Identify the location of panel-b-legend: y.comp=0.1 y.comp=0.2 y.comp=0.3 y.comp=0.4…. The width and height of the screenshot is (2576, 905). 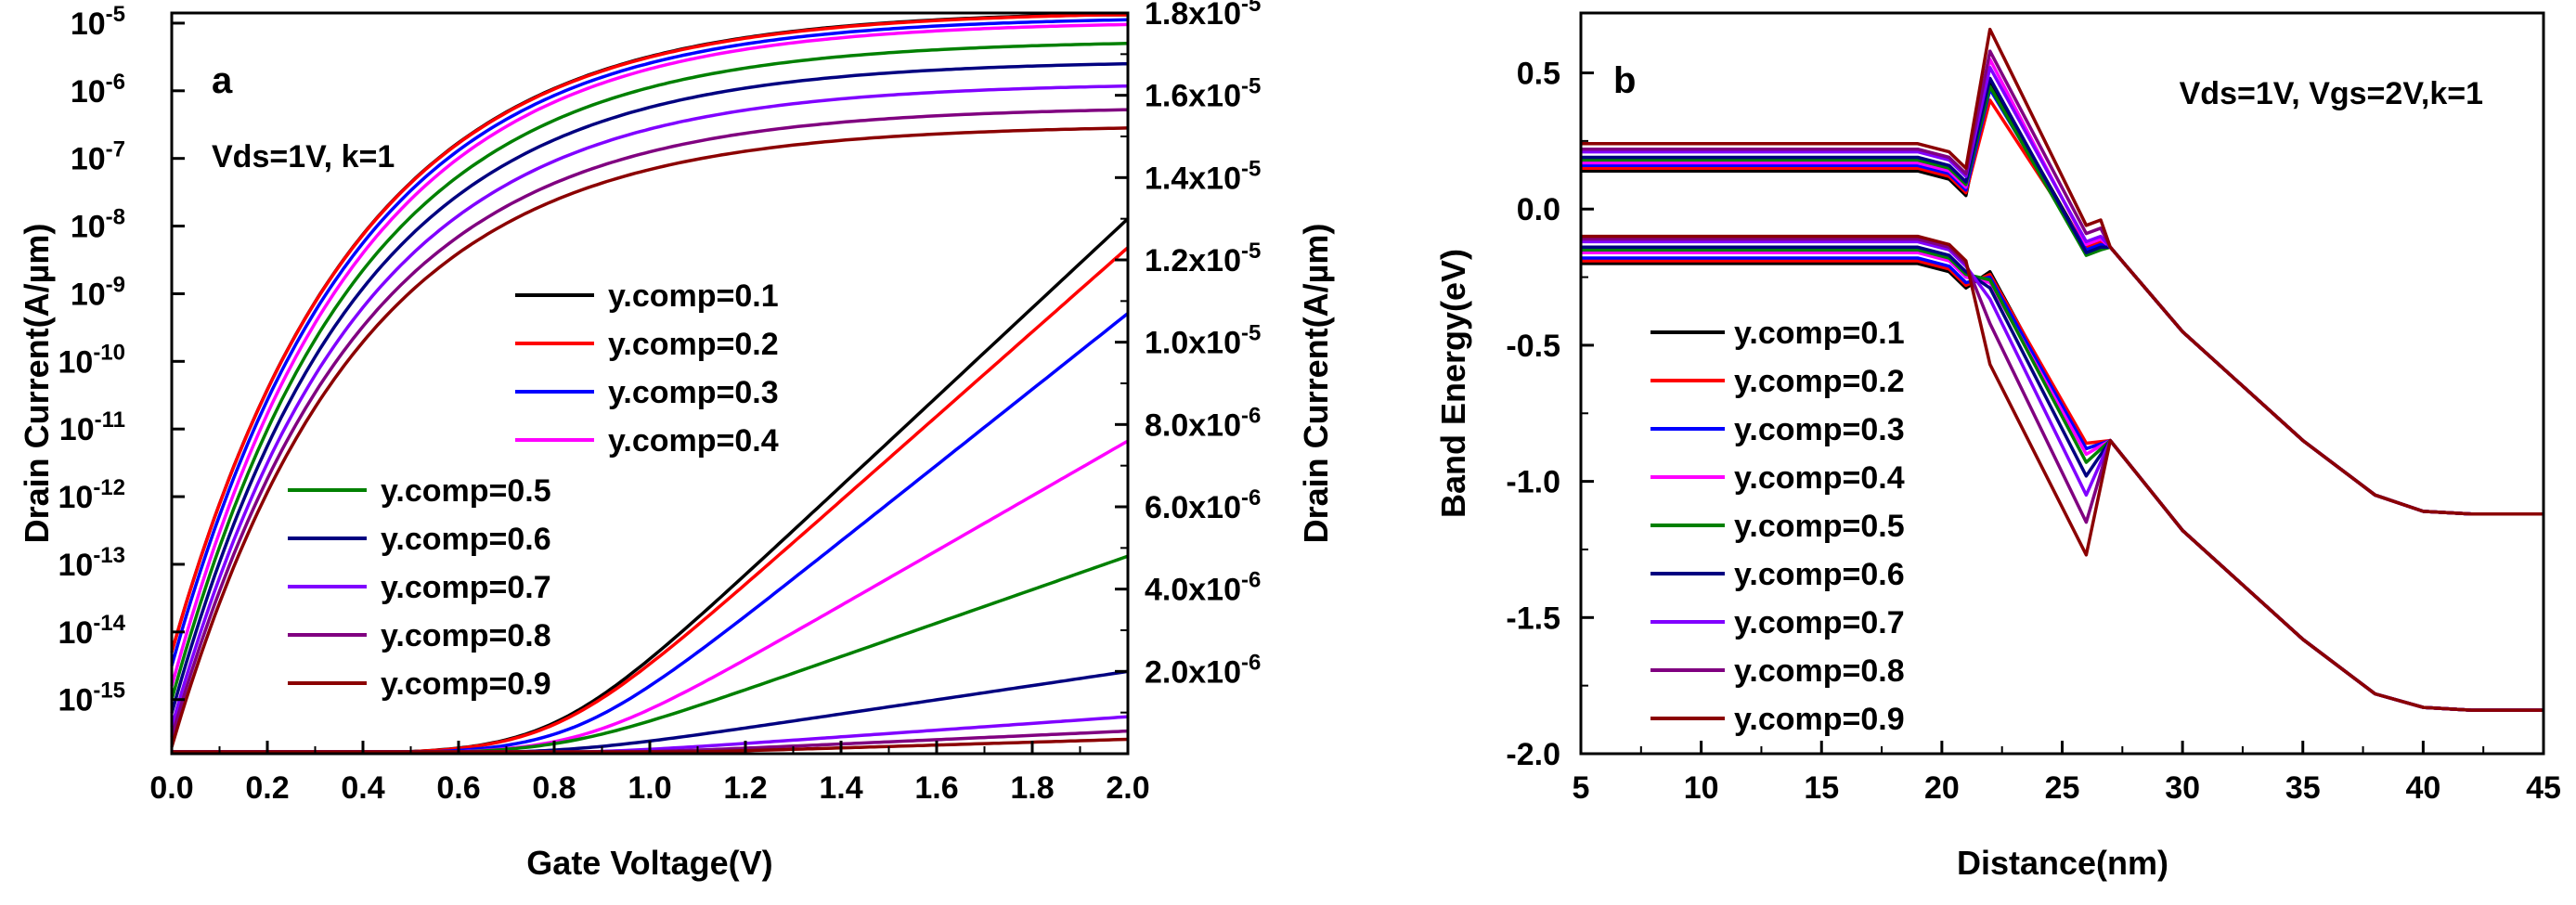
(1777, 526).